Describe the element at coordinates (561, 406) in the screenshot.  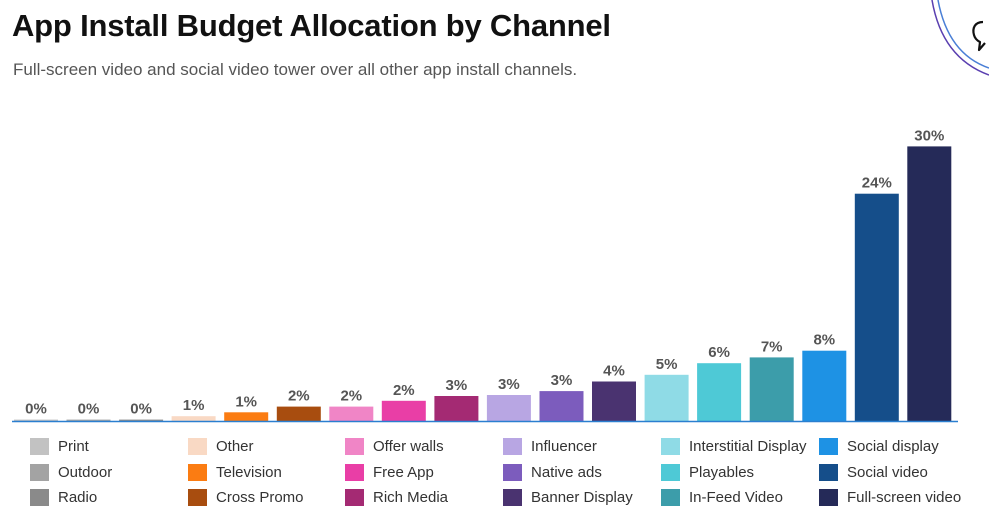
I see `bar-native-ads` at that location.